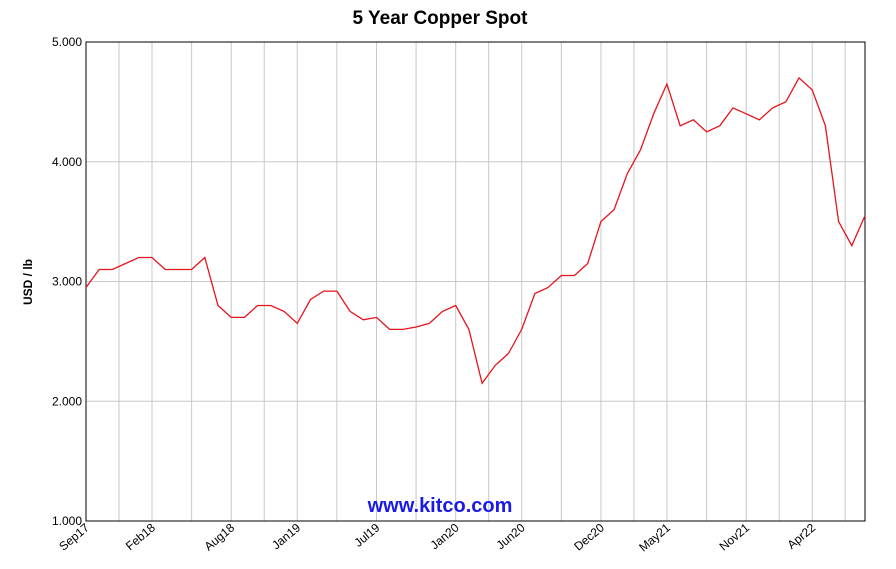 The width and height of the screenshot is (896, 569). Describe the element at coordinates (735, 536) in the screenshot. I see `x-tick-label: Nov21` at that location.